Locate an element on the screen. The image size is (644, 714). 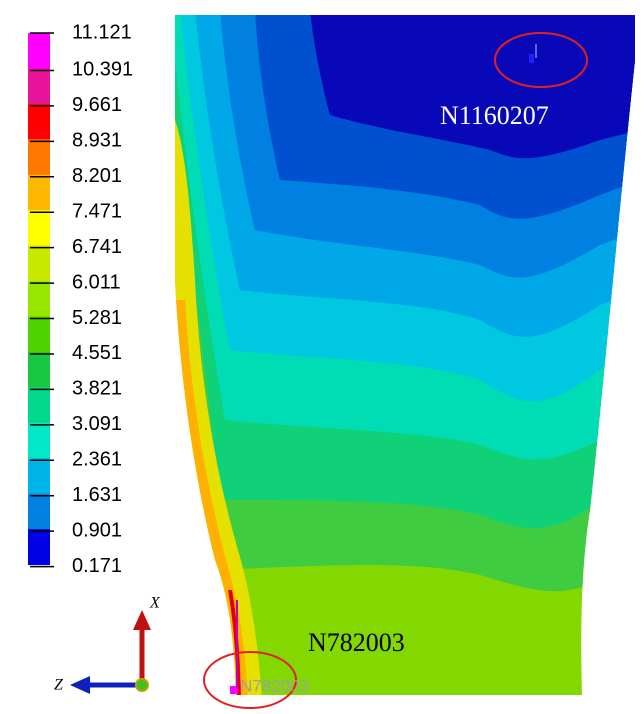
legend-label: 6.741 is located at coordinates (97, 247).